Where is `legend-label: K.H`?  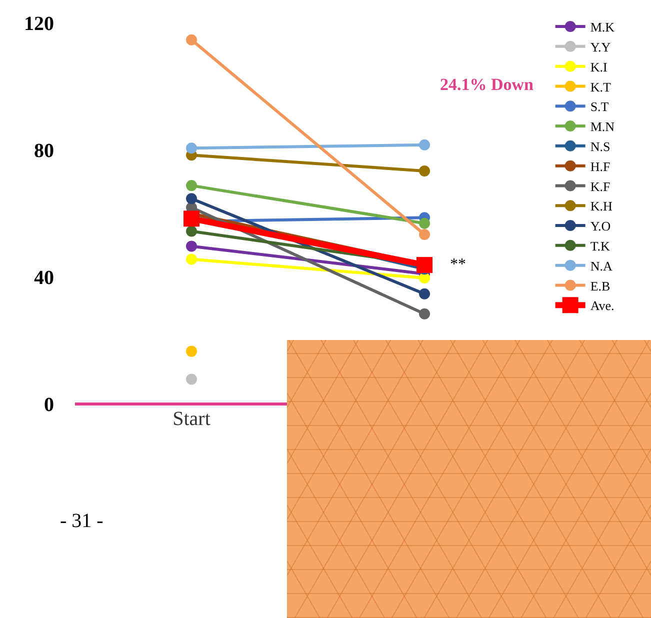
legend-label: K.H is located at coordinates (601, 206).